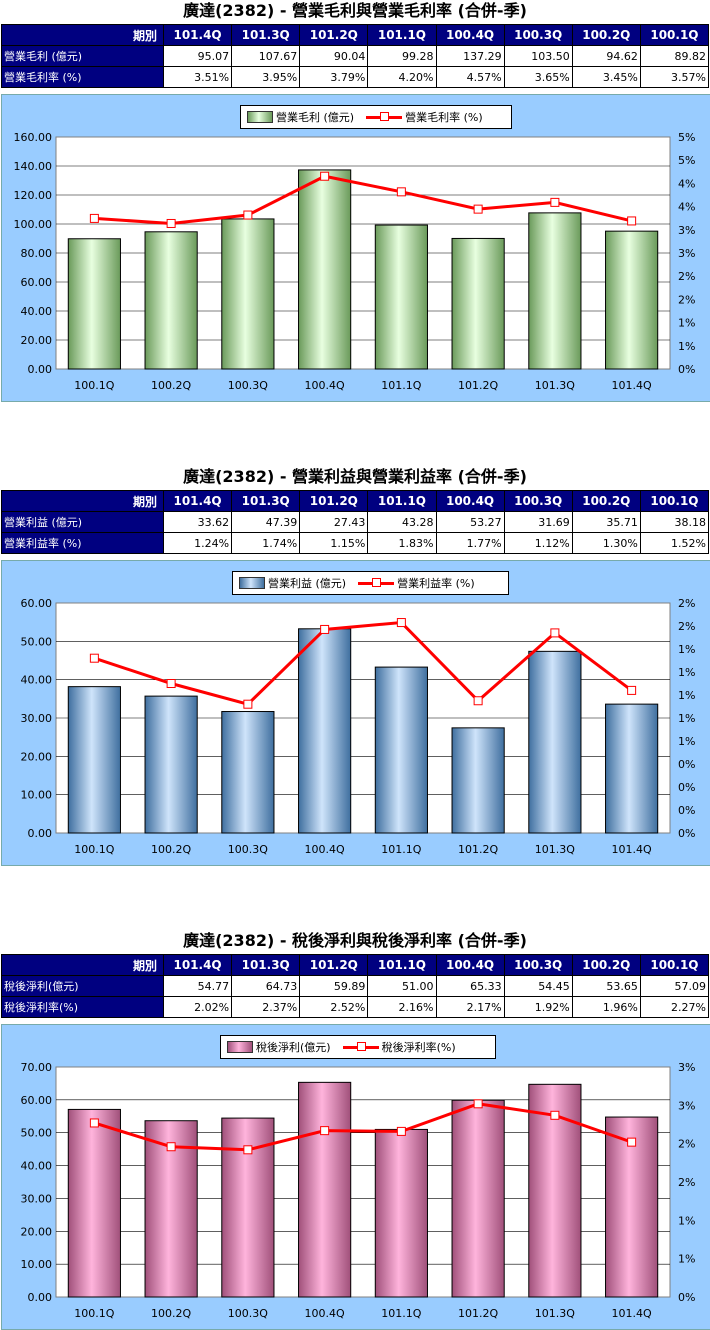 This screenshot has width=710, height=1330. What do you see at coordinates (606, 77) in the screenshot?
I see `value-cell: 3.45%` at bounding box center [606, 77].